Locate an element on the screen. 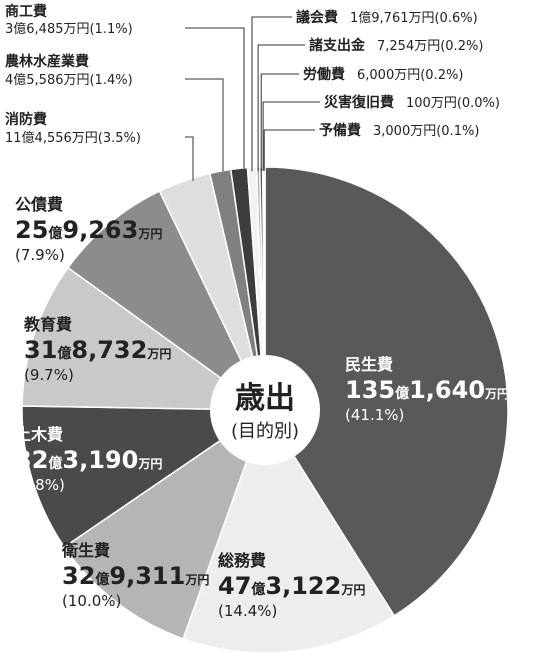  slice-amount: 47億3,122万円 is located at coordinates (291, 586).